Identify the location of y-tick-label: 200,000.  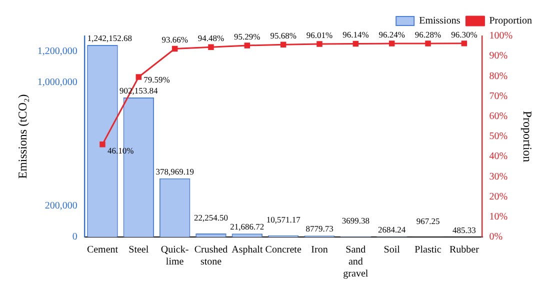
(61, 206).